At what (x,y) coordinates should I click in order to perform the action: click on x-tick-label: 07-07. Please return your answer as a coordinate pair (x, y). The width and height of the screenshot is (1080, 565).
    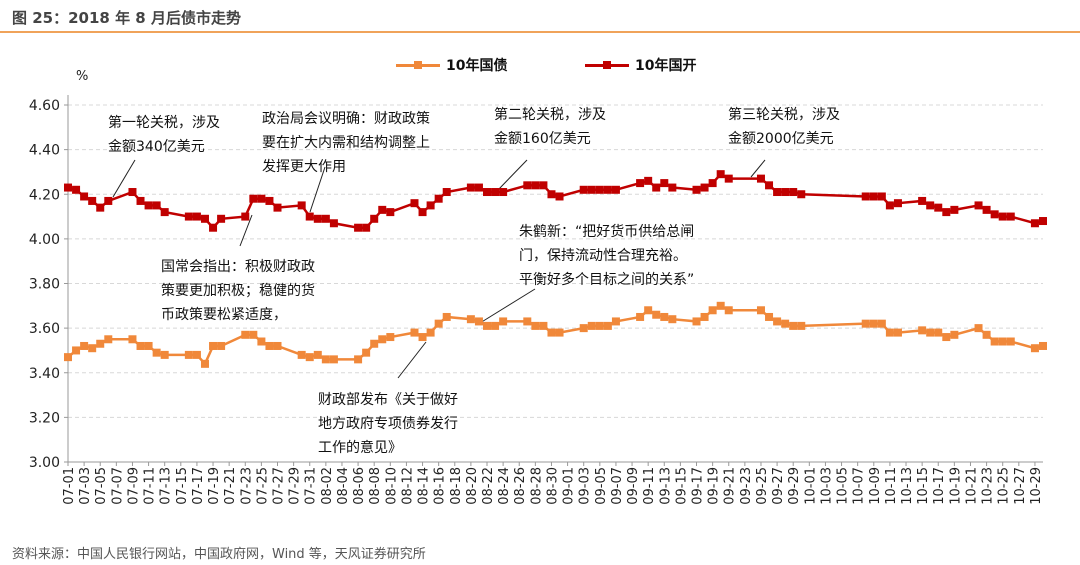
    Looking at the image, I should click on (117, 486).